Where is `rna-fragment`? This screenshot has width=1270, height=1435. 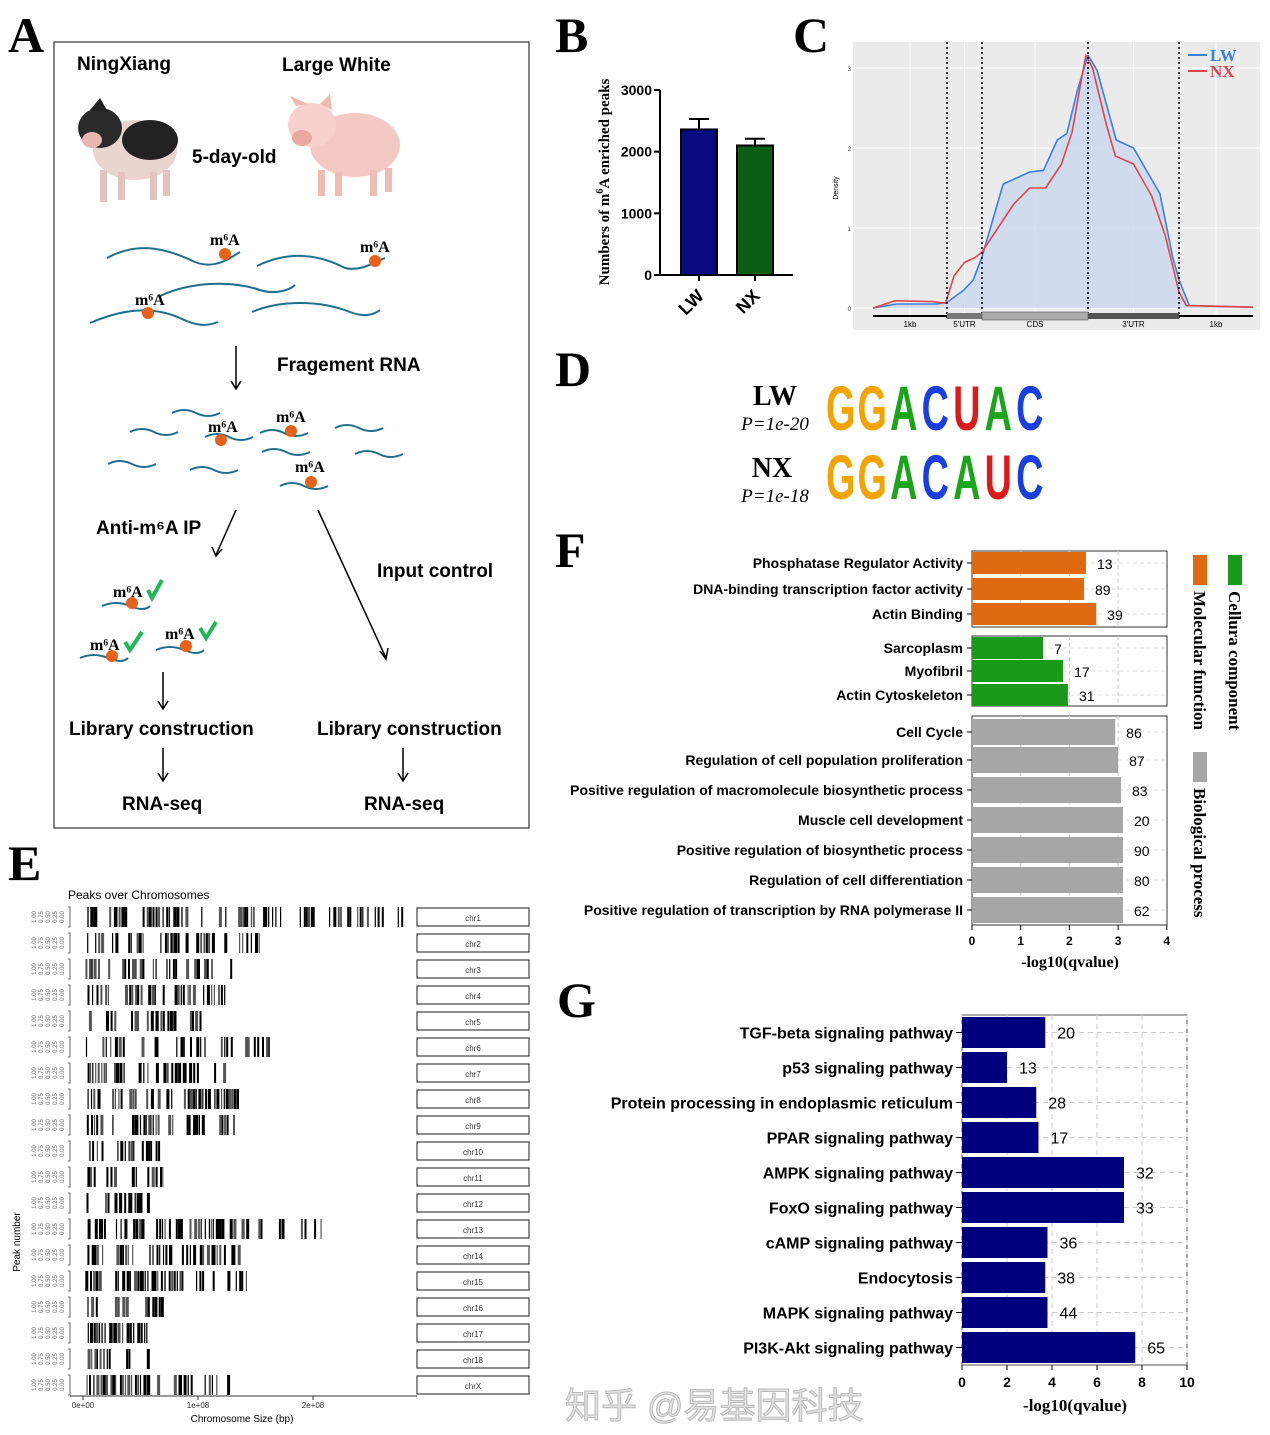 rna-fragment is located at coordinates (154, 432).